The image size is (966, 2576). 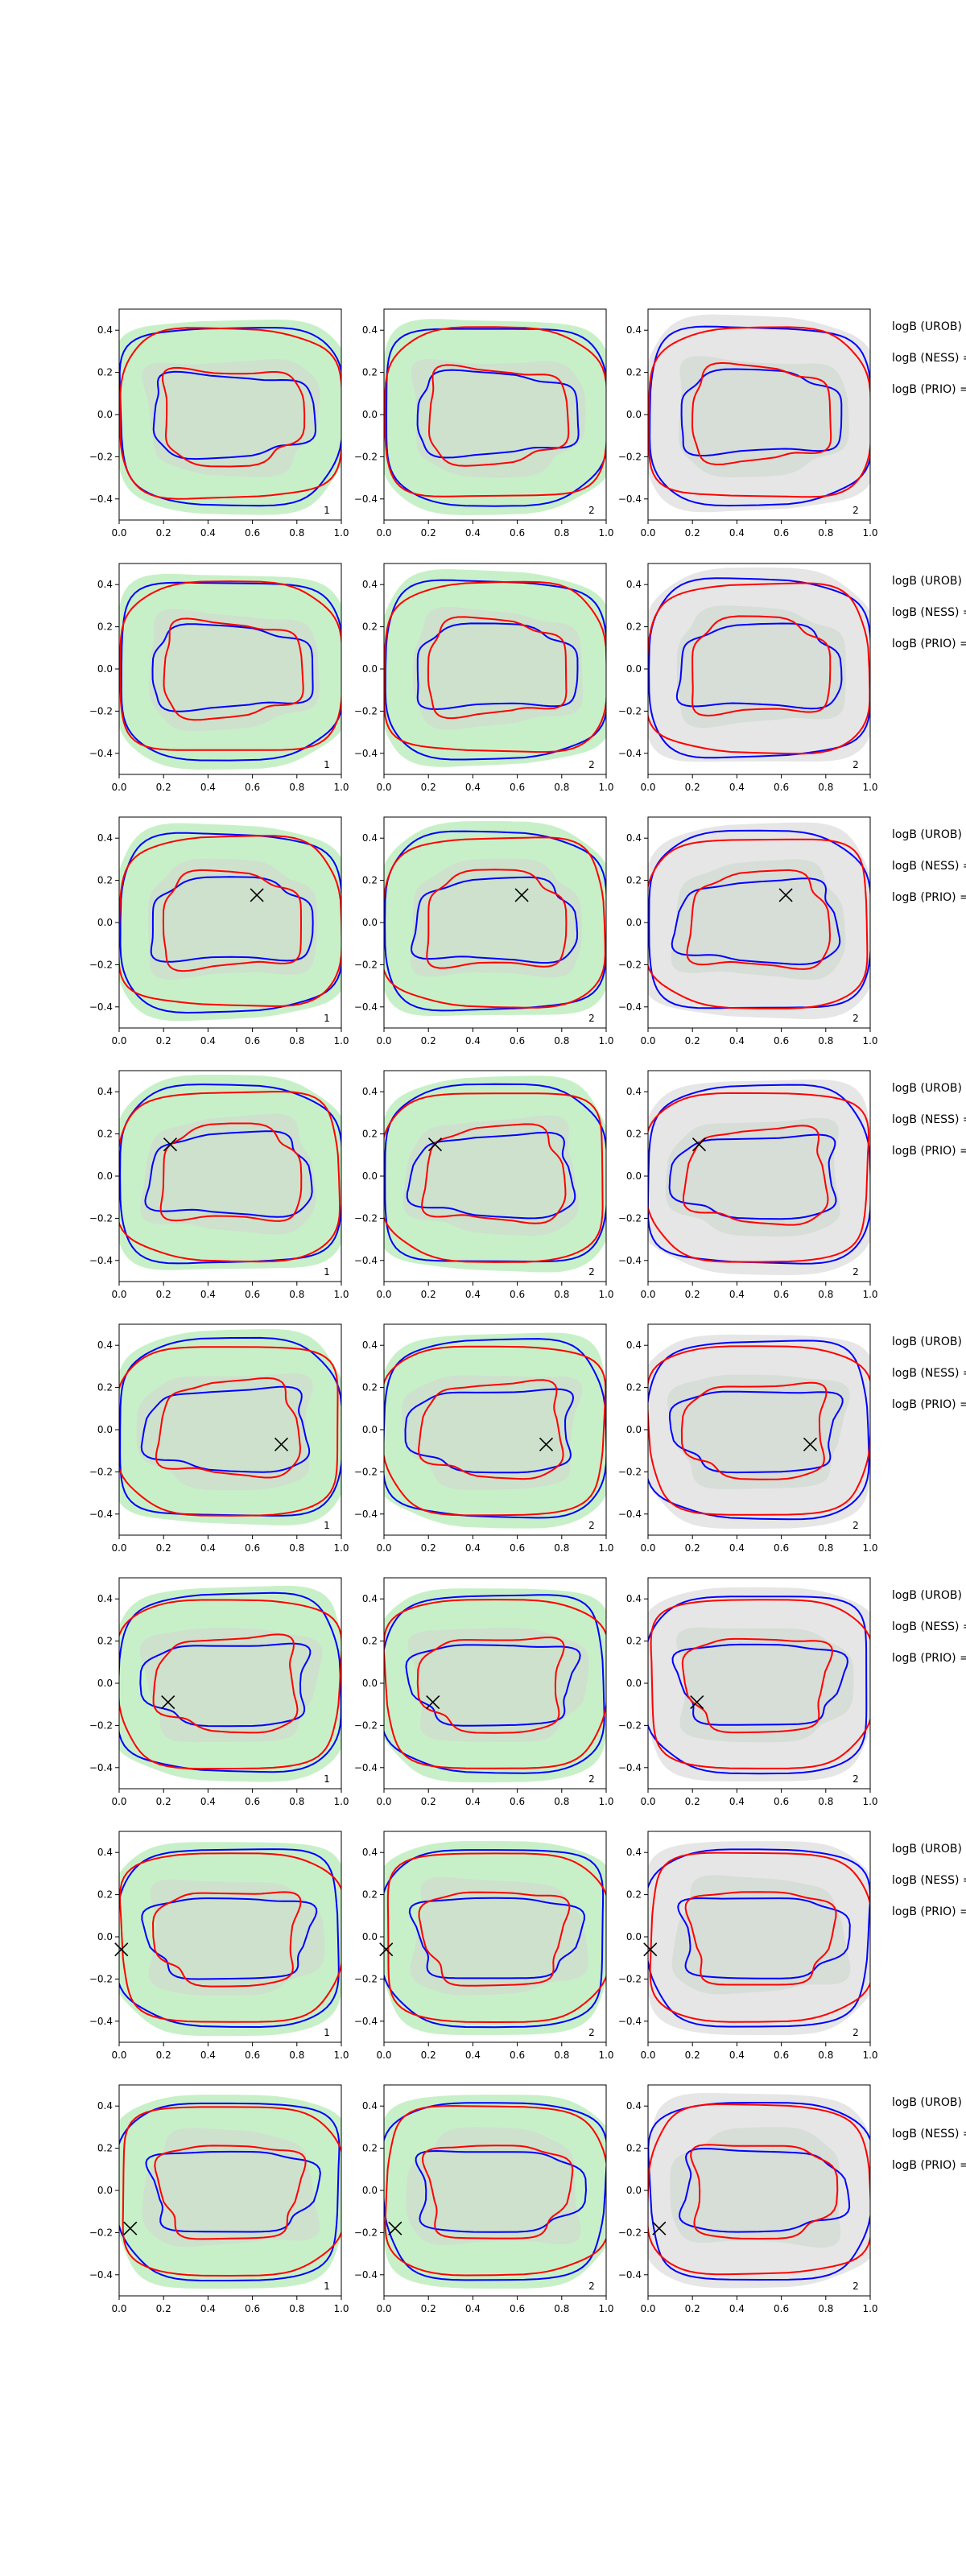 I want to click on panel-r3-c1: 0.0 0.2 0.4 0.6 0.8 1.0 0.4 0.2 0.0 −0.2 −0.4 1, so click(x=219, y=931).